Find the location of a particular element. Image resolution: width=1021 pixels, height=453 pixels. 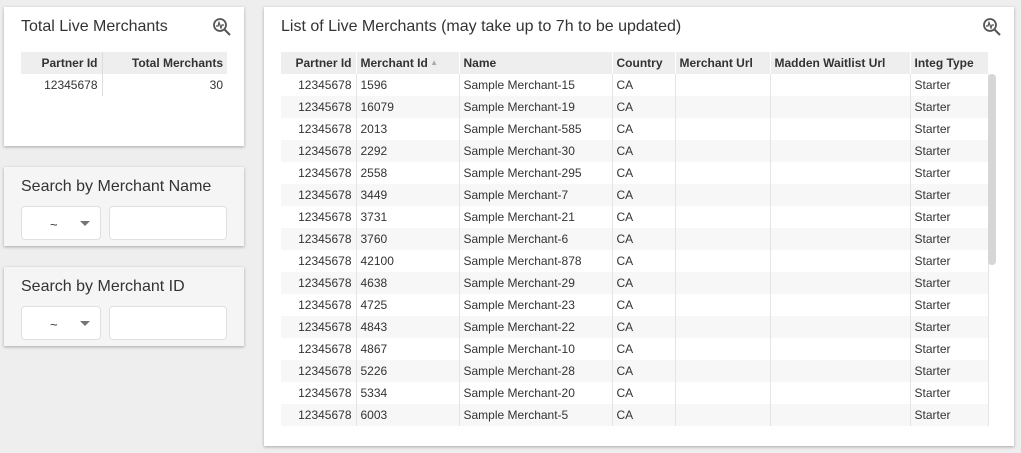

table-row: 12345678 4867 Sample Merchant-10 CA Starter is located at coordinates (635, 349).